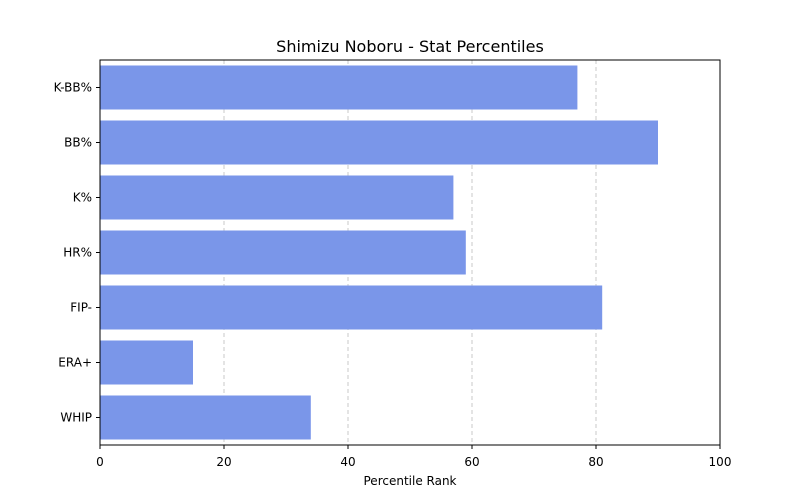 This screenshot has width=800, height=500. What do you see at coordinates (347, 462) in the screenshot?
I see `x-tick-label: 40` at bounding box center [347, 462].